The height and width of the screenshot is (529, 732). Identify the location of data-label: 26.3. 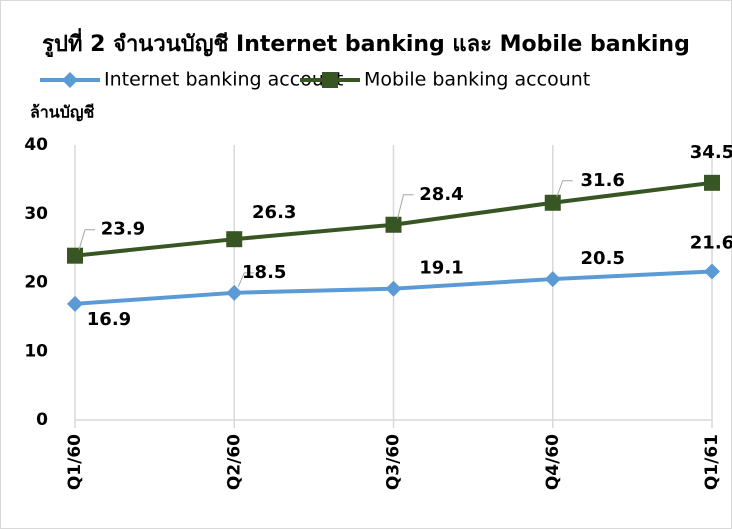
(274, 212).